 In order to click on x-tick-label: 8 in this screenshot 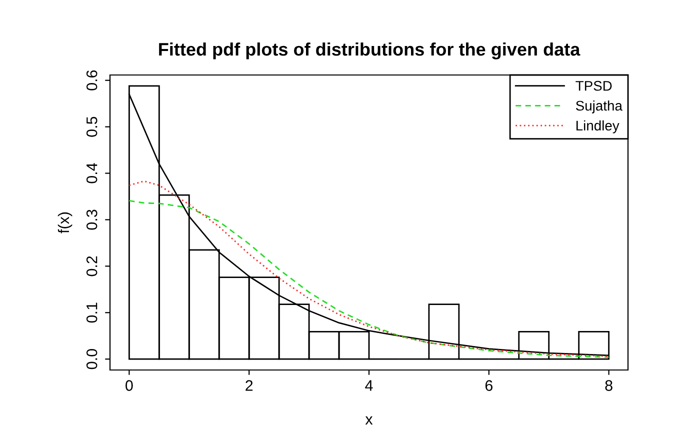, I will do `click(608, 385)`.